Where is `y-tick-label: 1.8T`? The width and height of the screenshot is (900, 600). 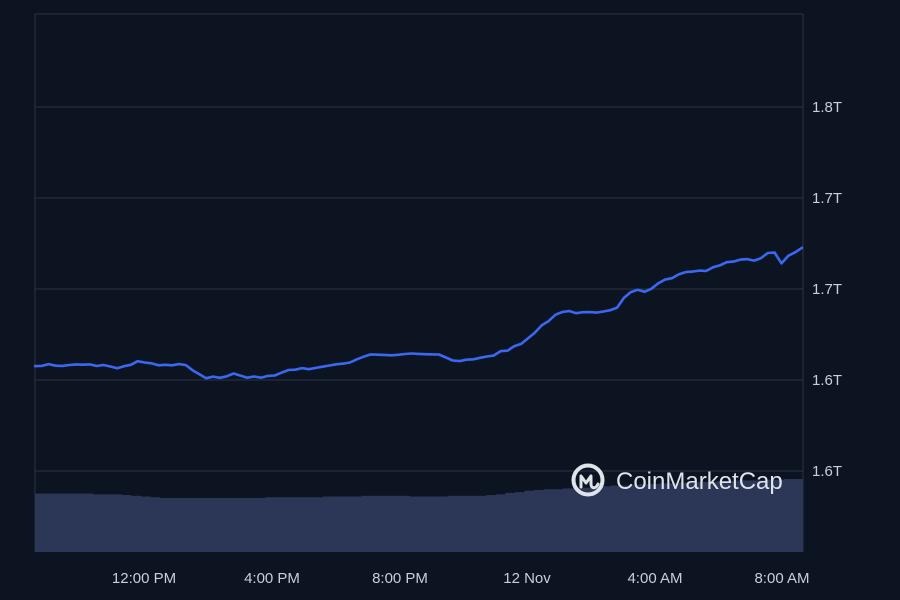
y-tick-label: 1.8T is located at coordinates (827, 107).